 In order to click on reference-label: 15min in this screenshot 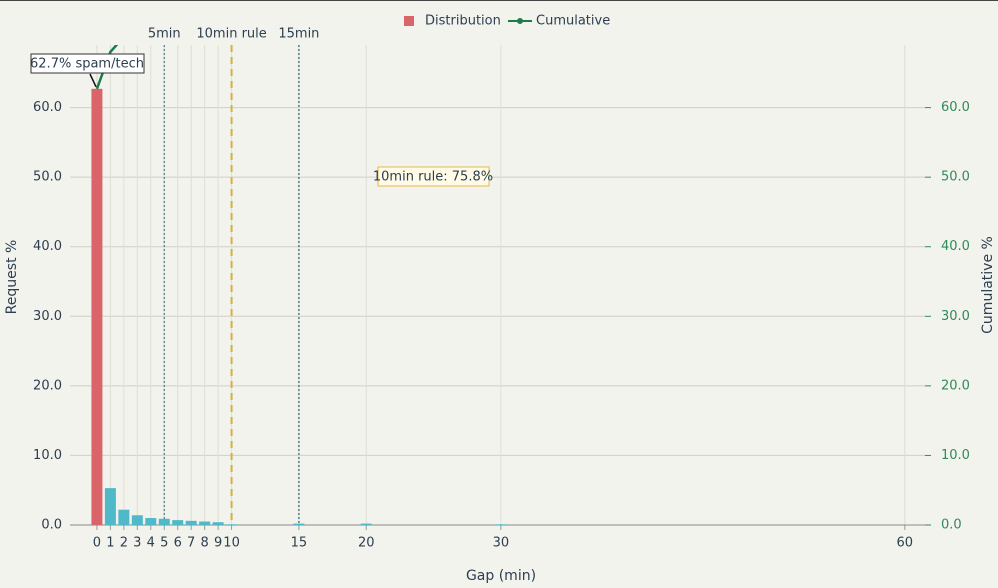, I will do `click(298, 34)`.